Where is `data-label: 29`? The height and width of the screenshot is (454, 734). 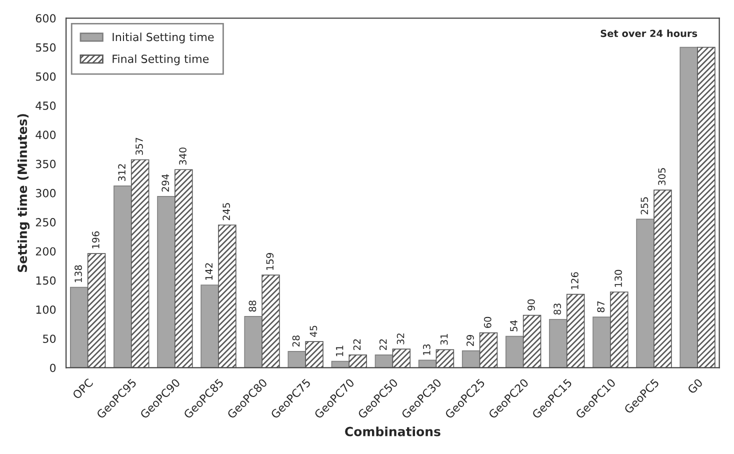 data-label: 29 is located at coordinates (470, 340).